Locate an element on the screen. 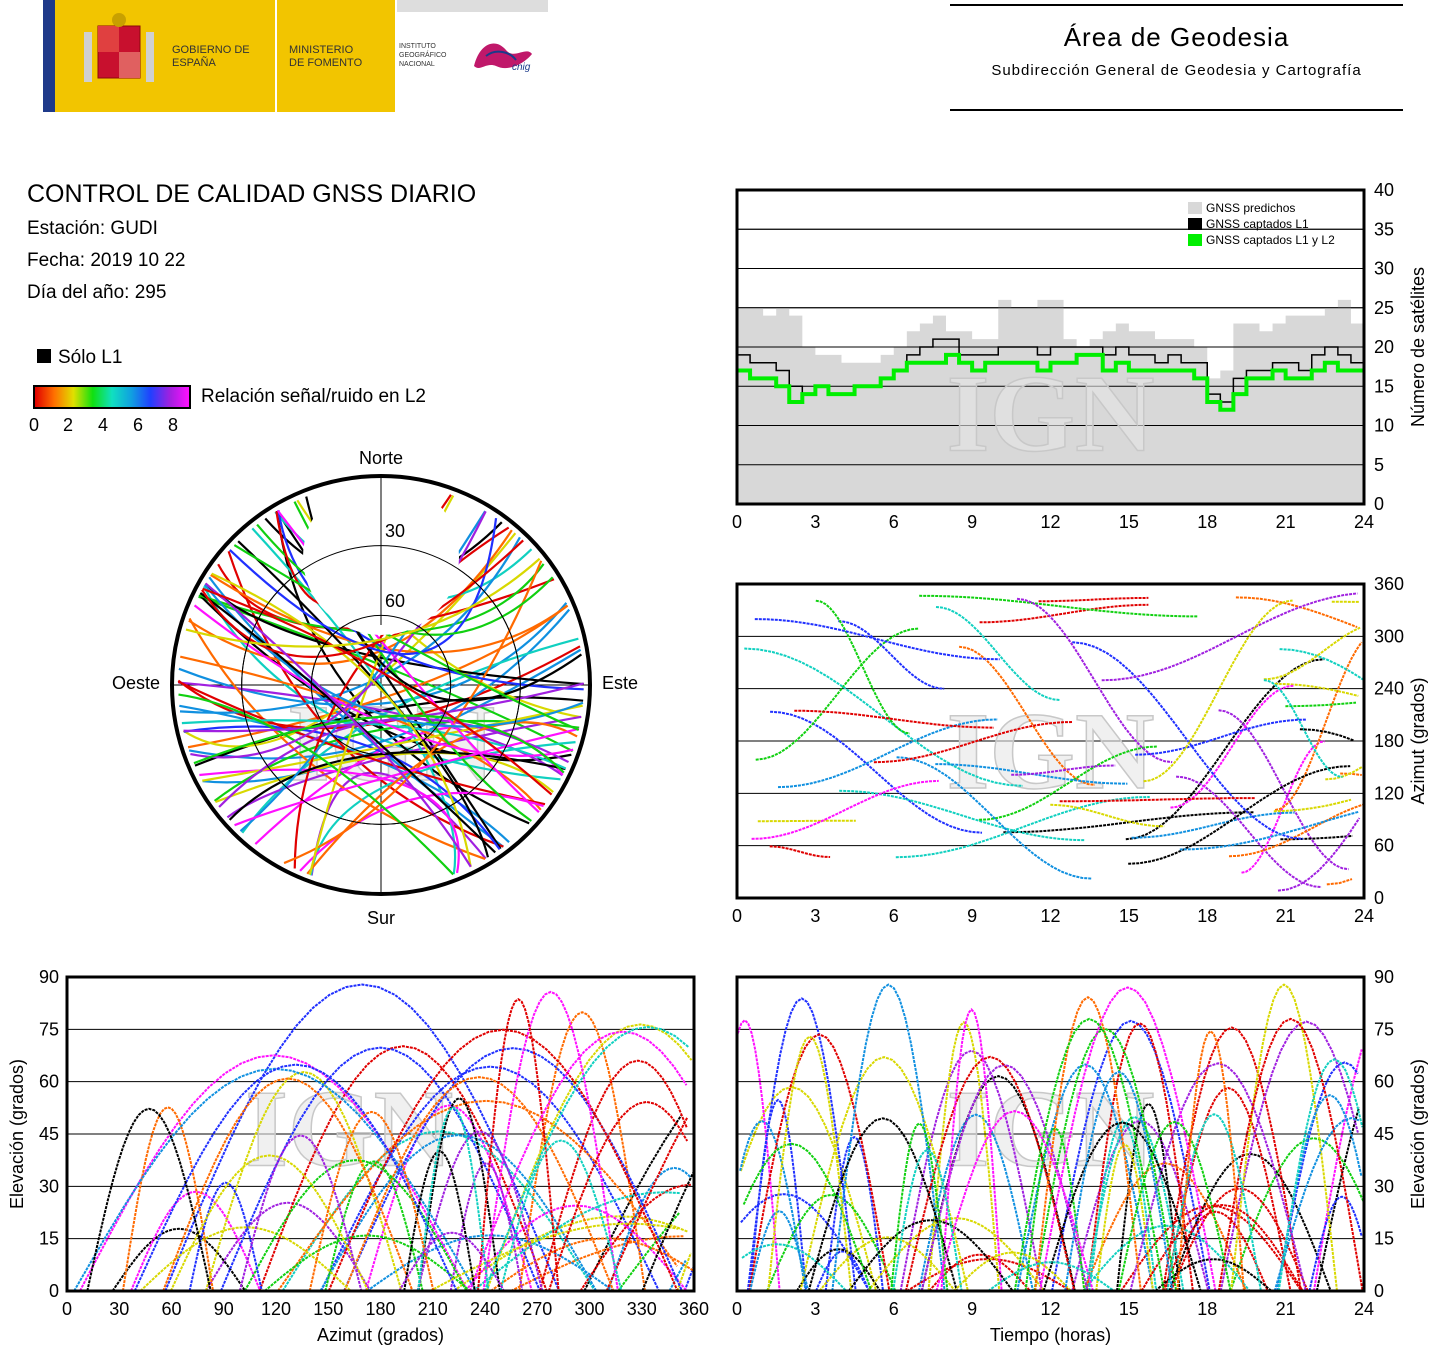  et-xtick-label: 0 is located at coordinates (737, 1309).